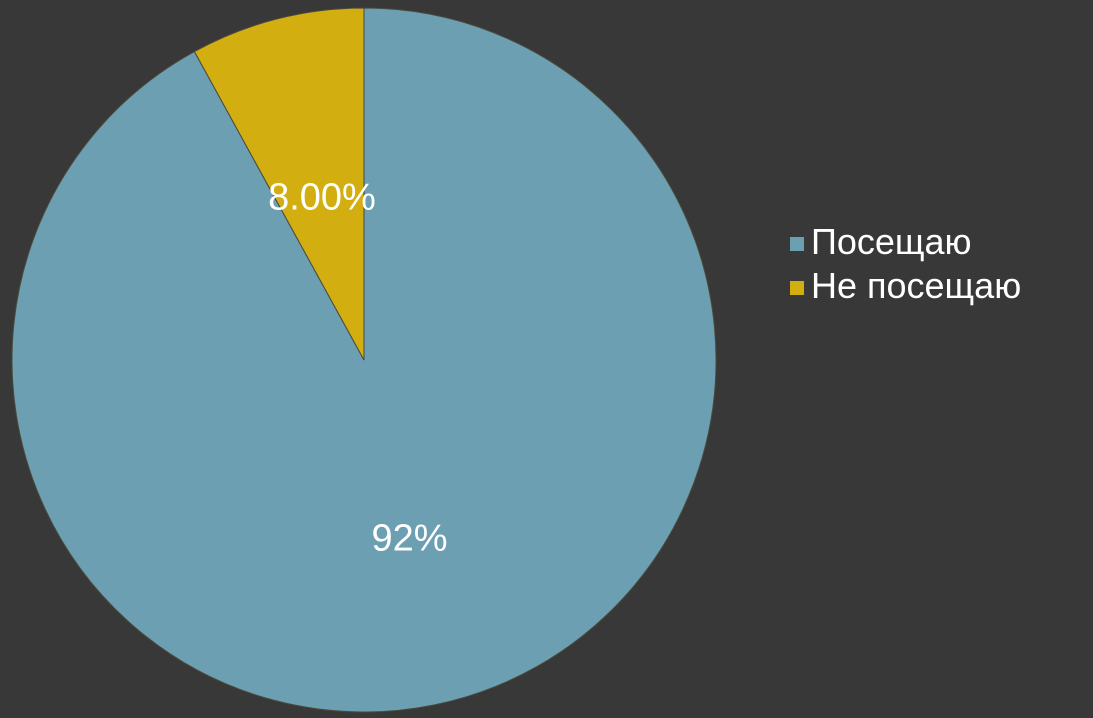  Describe the element at coordinates (891, 241) in the screenshot. I see `legend-label-attend: Посещаю` at that location.